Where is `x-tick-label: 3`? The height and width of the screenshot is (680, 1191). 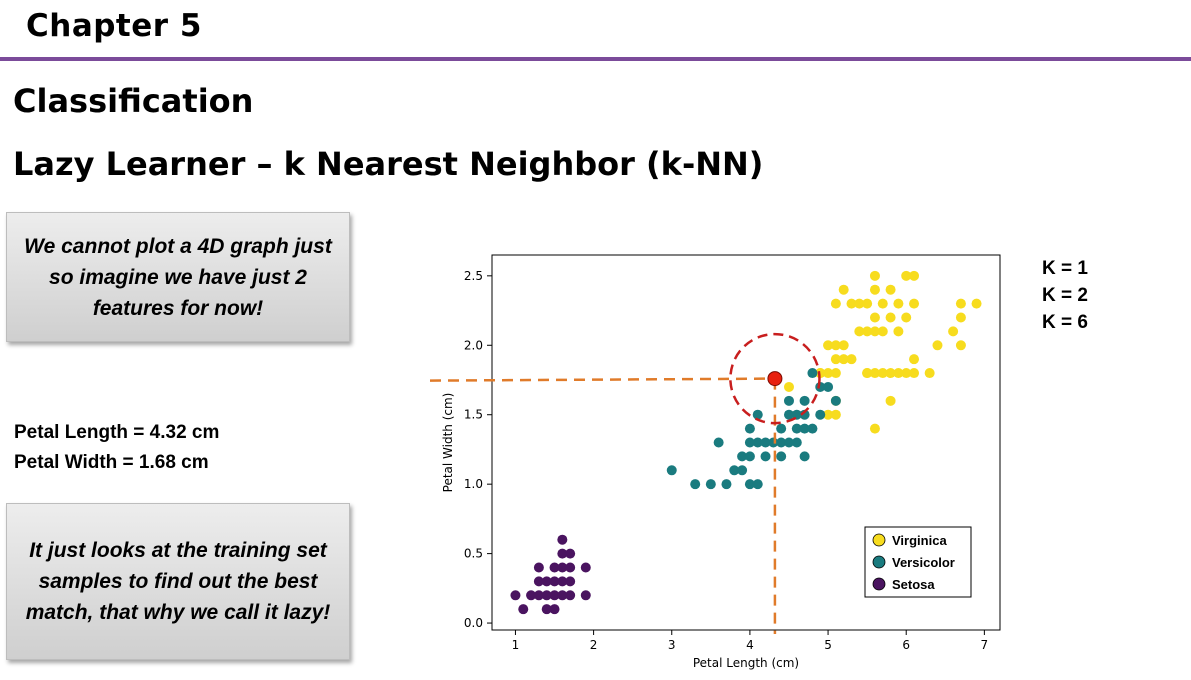 x-tick-label: 3 is located at coordinates (672, 645).